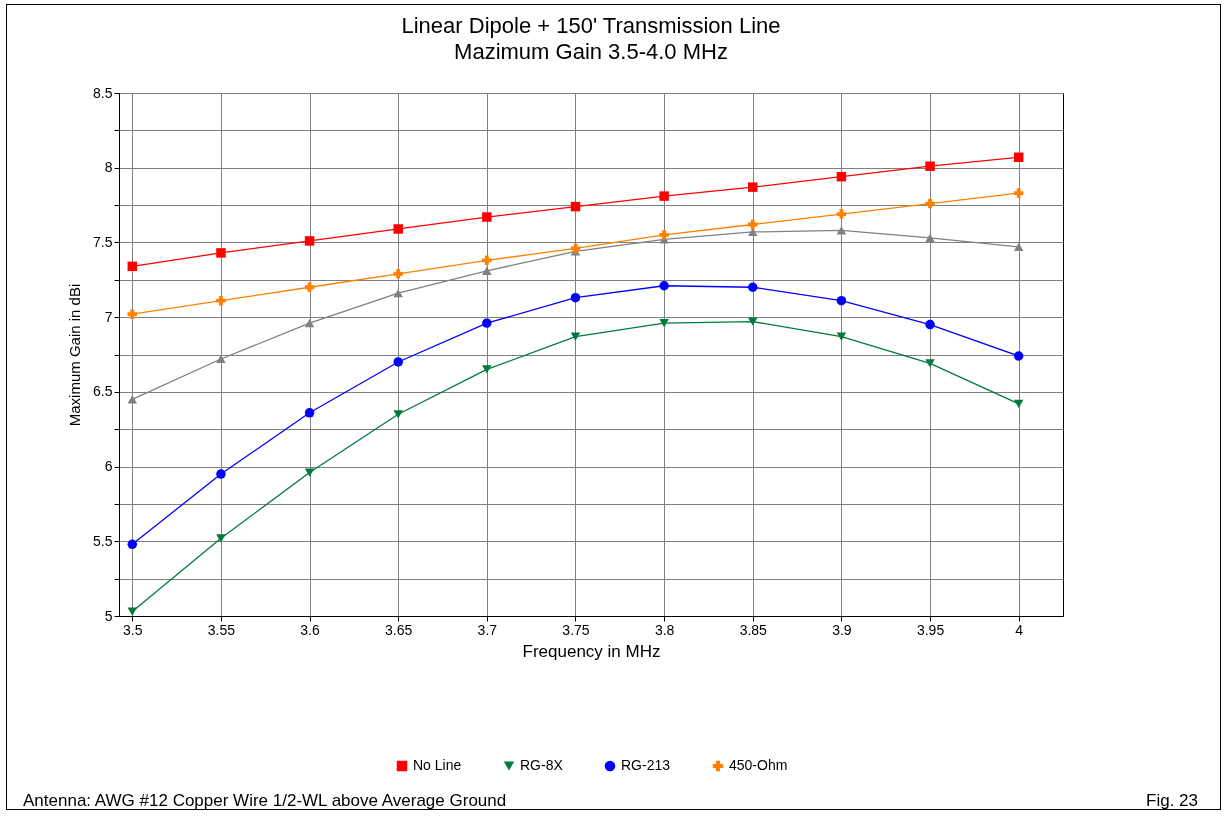 This screenshot has width=1231, height=818. What do you see at coordinates (664, 629) in the screenshot?
I see `x-tick-label: 3.8` at bounding box center [664, 629].